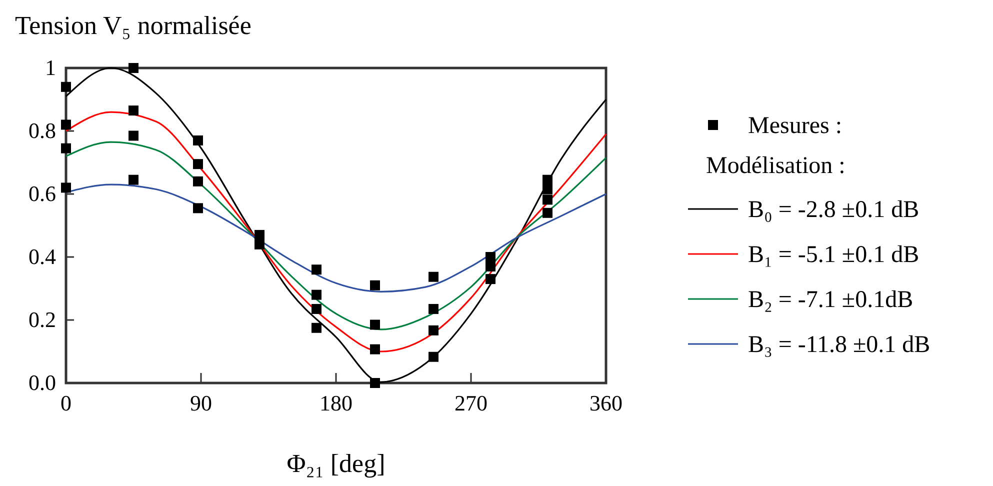 The height and width of the screenshot is (486, 993). What do you see at coordinates (795, 126) in the screenshot?
I see `legend-label: Mesures :` at bounding box center [795, 126].